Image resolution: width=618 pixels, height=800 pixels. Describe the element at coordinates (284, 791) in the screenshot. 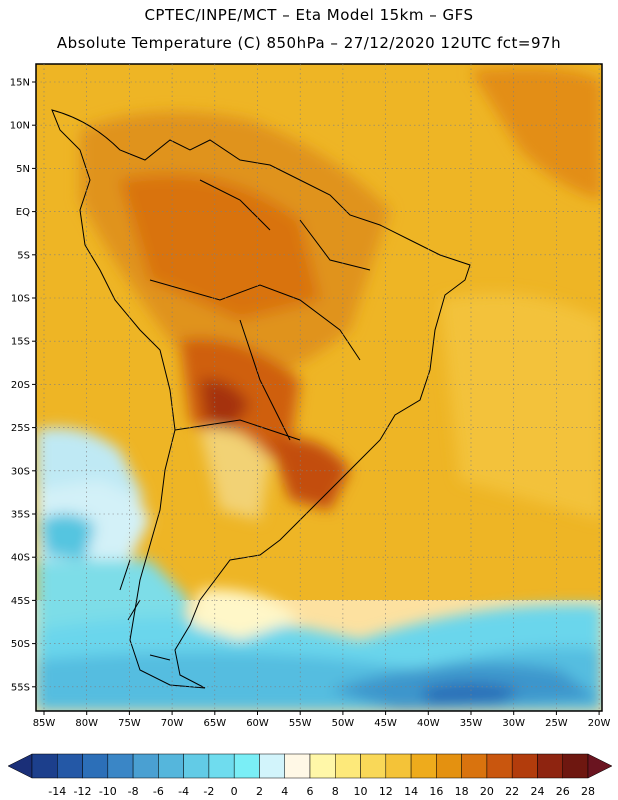

I see `colorbar-label: 4` at that location.